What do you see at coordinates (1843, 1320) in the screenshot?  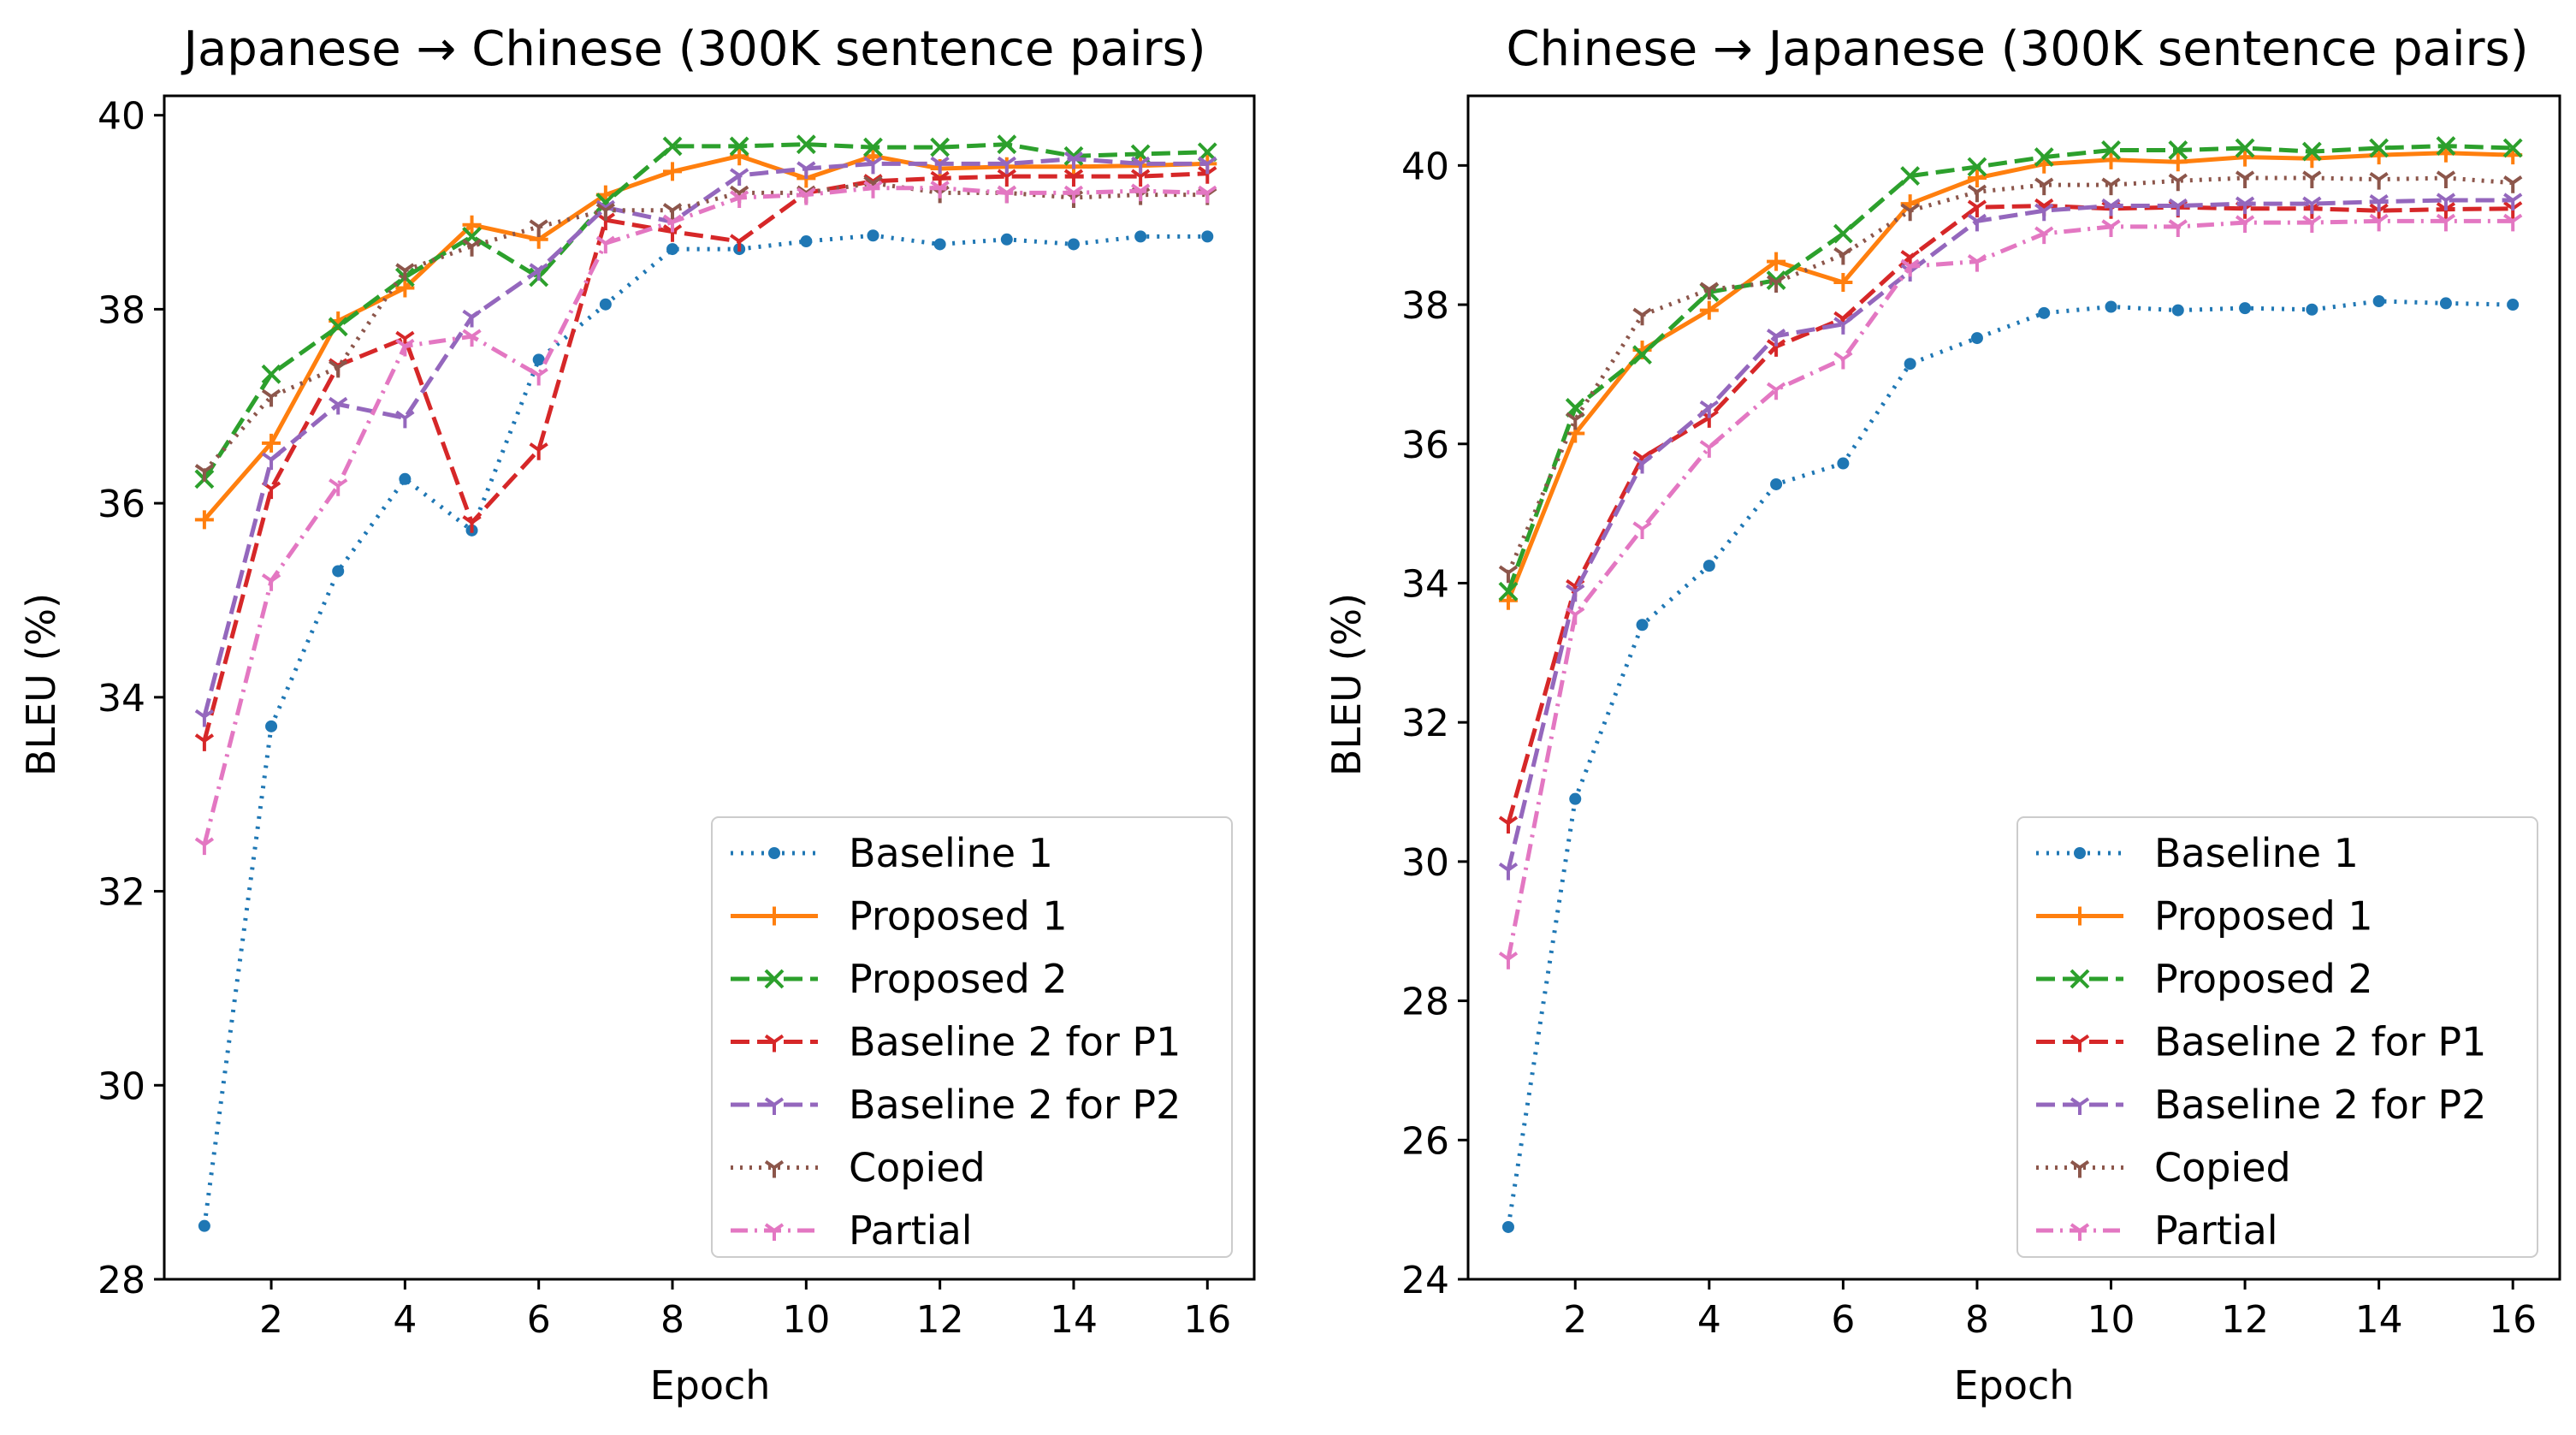 I see `x-tick-label: 6` at bounding box center [1843, 1320].